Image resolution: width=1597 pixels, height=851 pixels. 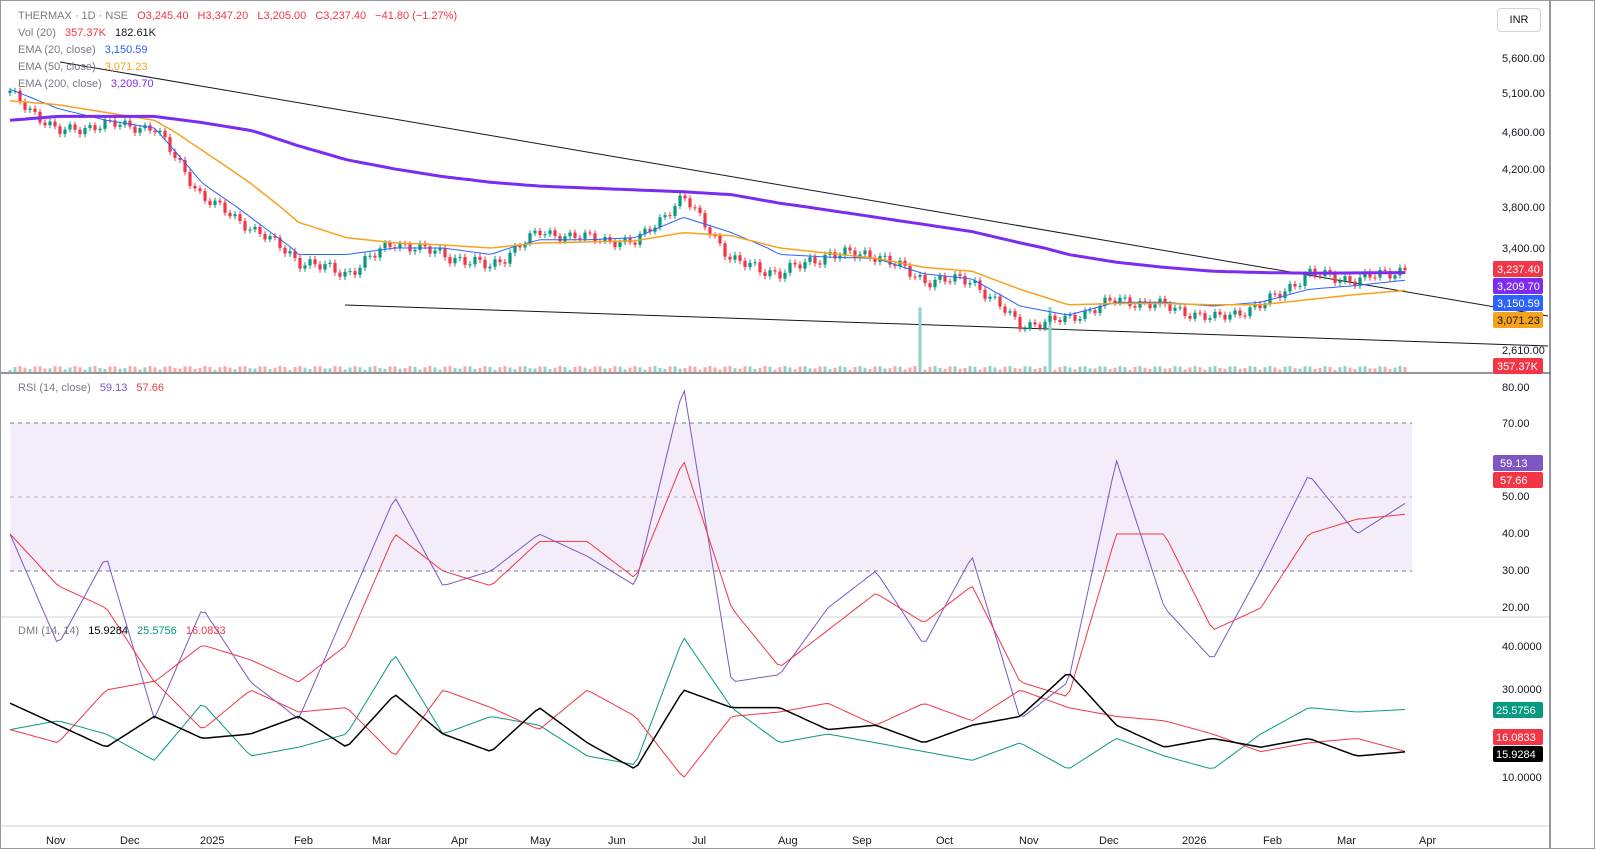 What do you see at coordinates (1522, 647) in the screenshot?
I see `dmi-tick-label: 40.0000` at bounding box center [1522, 647].